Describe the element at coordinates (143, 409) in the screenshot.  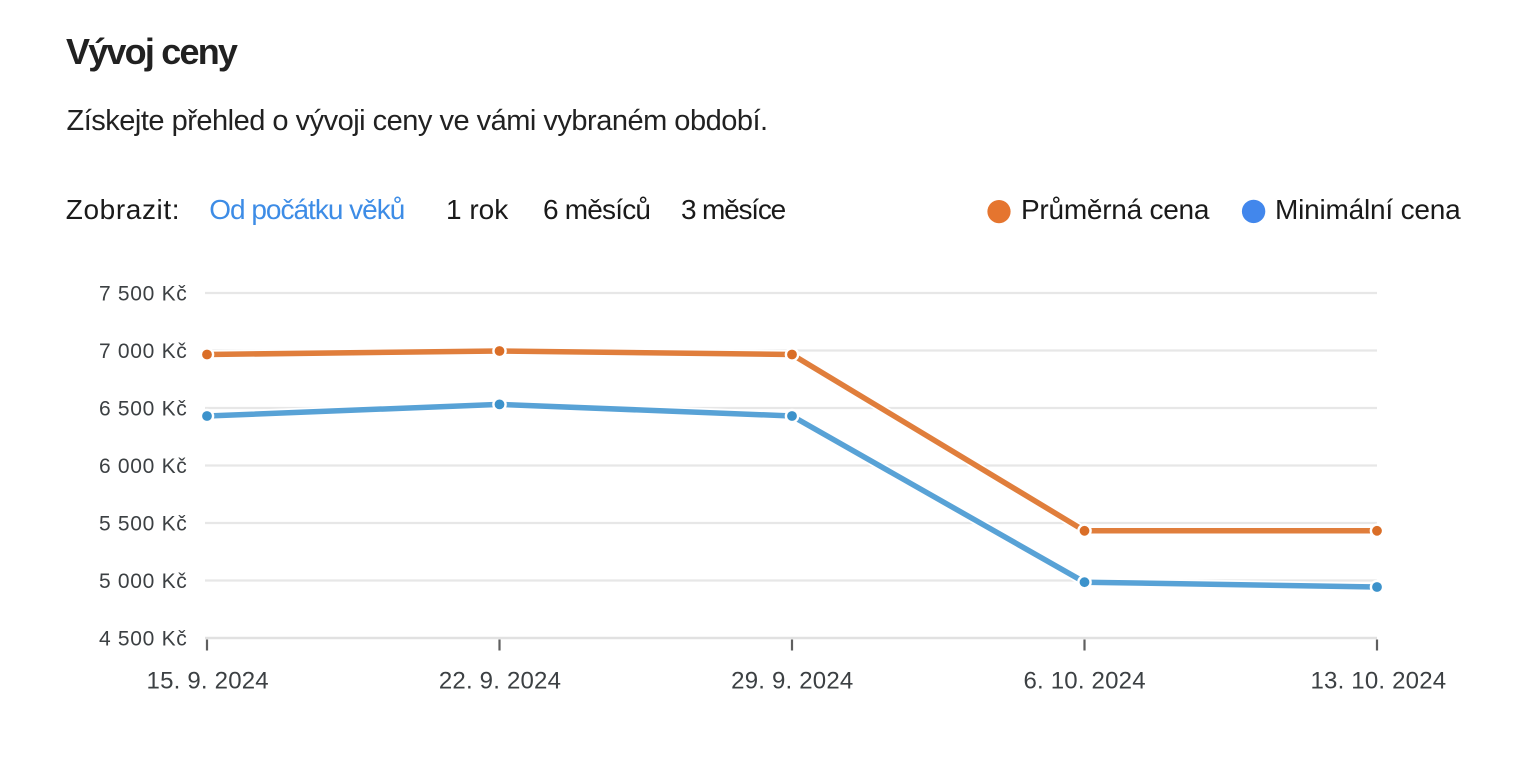
I see `svg-text: 6 500 Kč` at that location.